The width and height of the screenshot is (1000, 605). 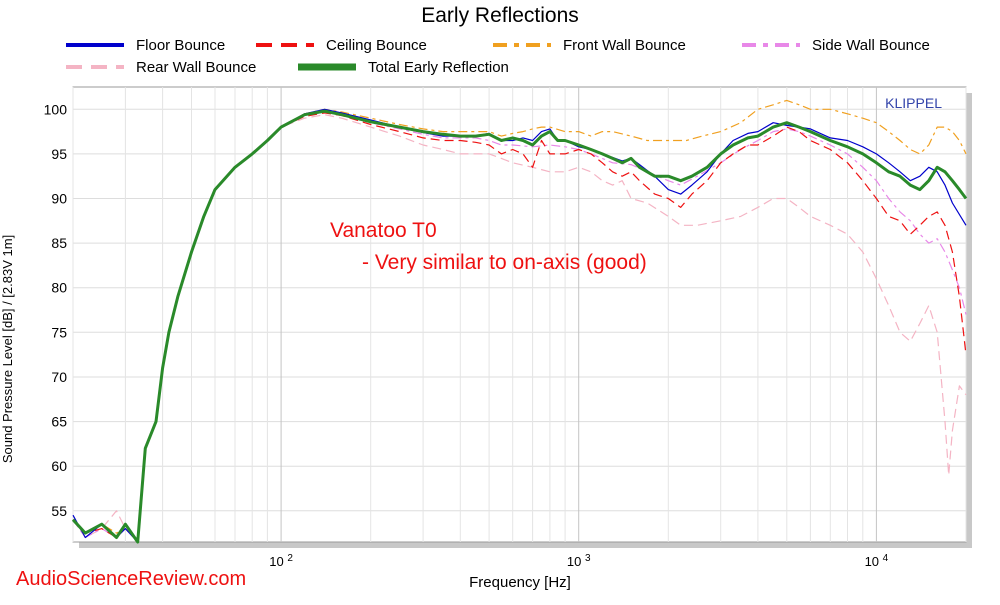 What do you see at coordinates (383, 230) in the screenshot?
I see `annotation-model: Vanatoo T0` at bounding box center [383, 230].